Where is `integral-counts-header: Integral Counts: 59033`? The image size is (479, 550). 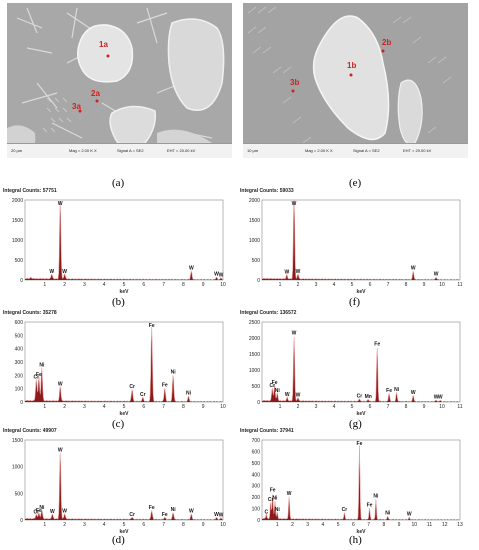 integral-counts-header: Integral Counts: 59033 is located at coordinates (267, 191).